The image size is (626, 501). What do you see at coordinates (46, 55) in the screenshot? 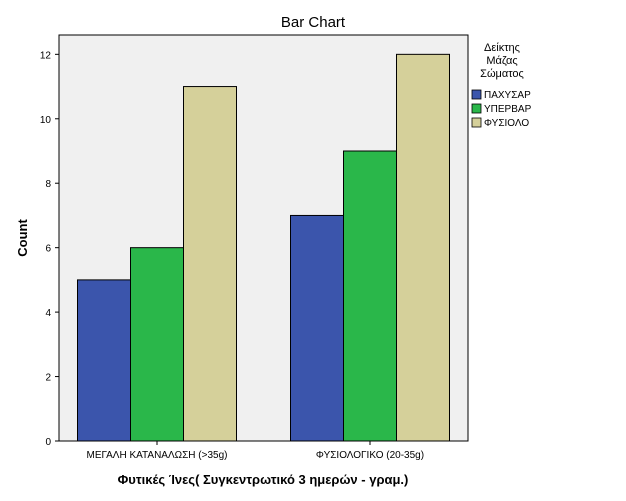
I see `y-tick-label: 12` at bounding box center [46, 55].